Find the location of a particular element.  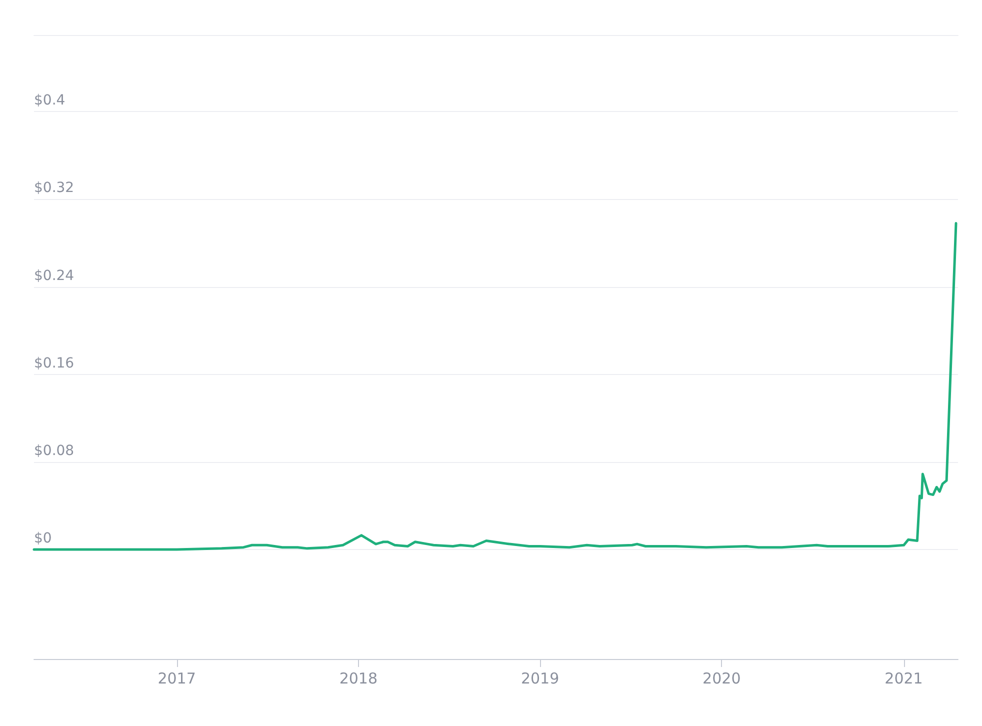

y-tick-label: $0.32 is located at coordinates (54, 188).